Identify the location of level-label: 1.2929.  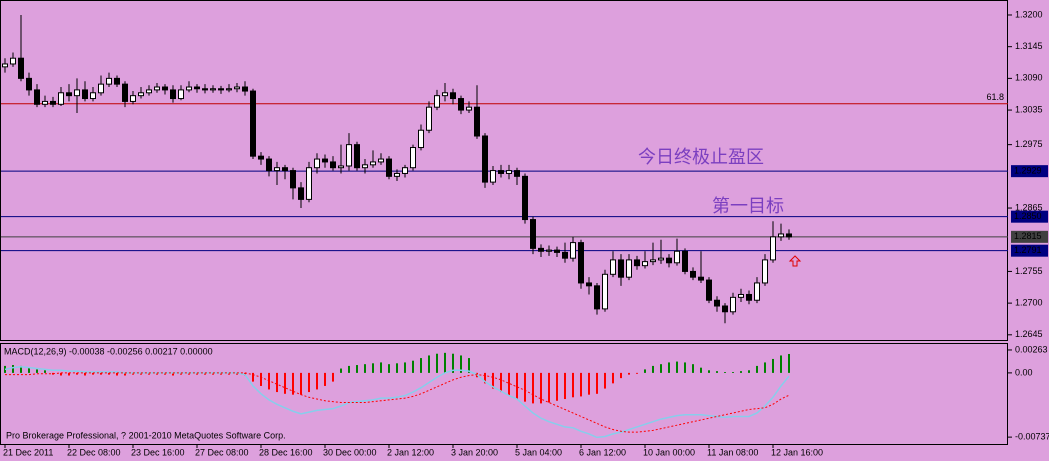
(1028, 171).